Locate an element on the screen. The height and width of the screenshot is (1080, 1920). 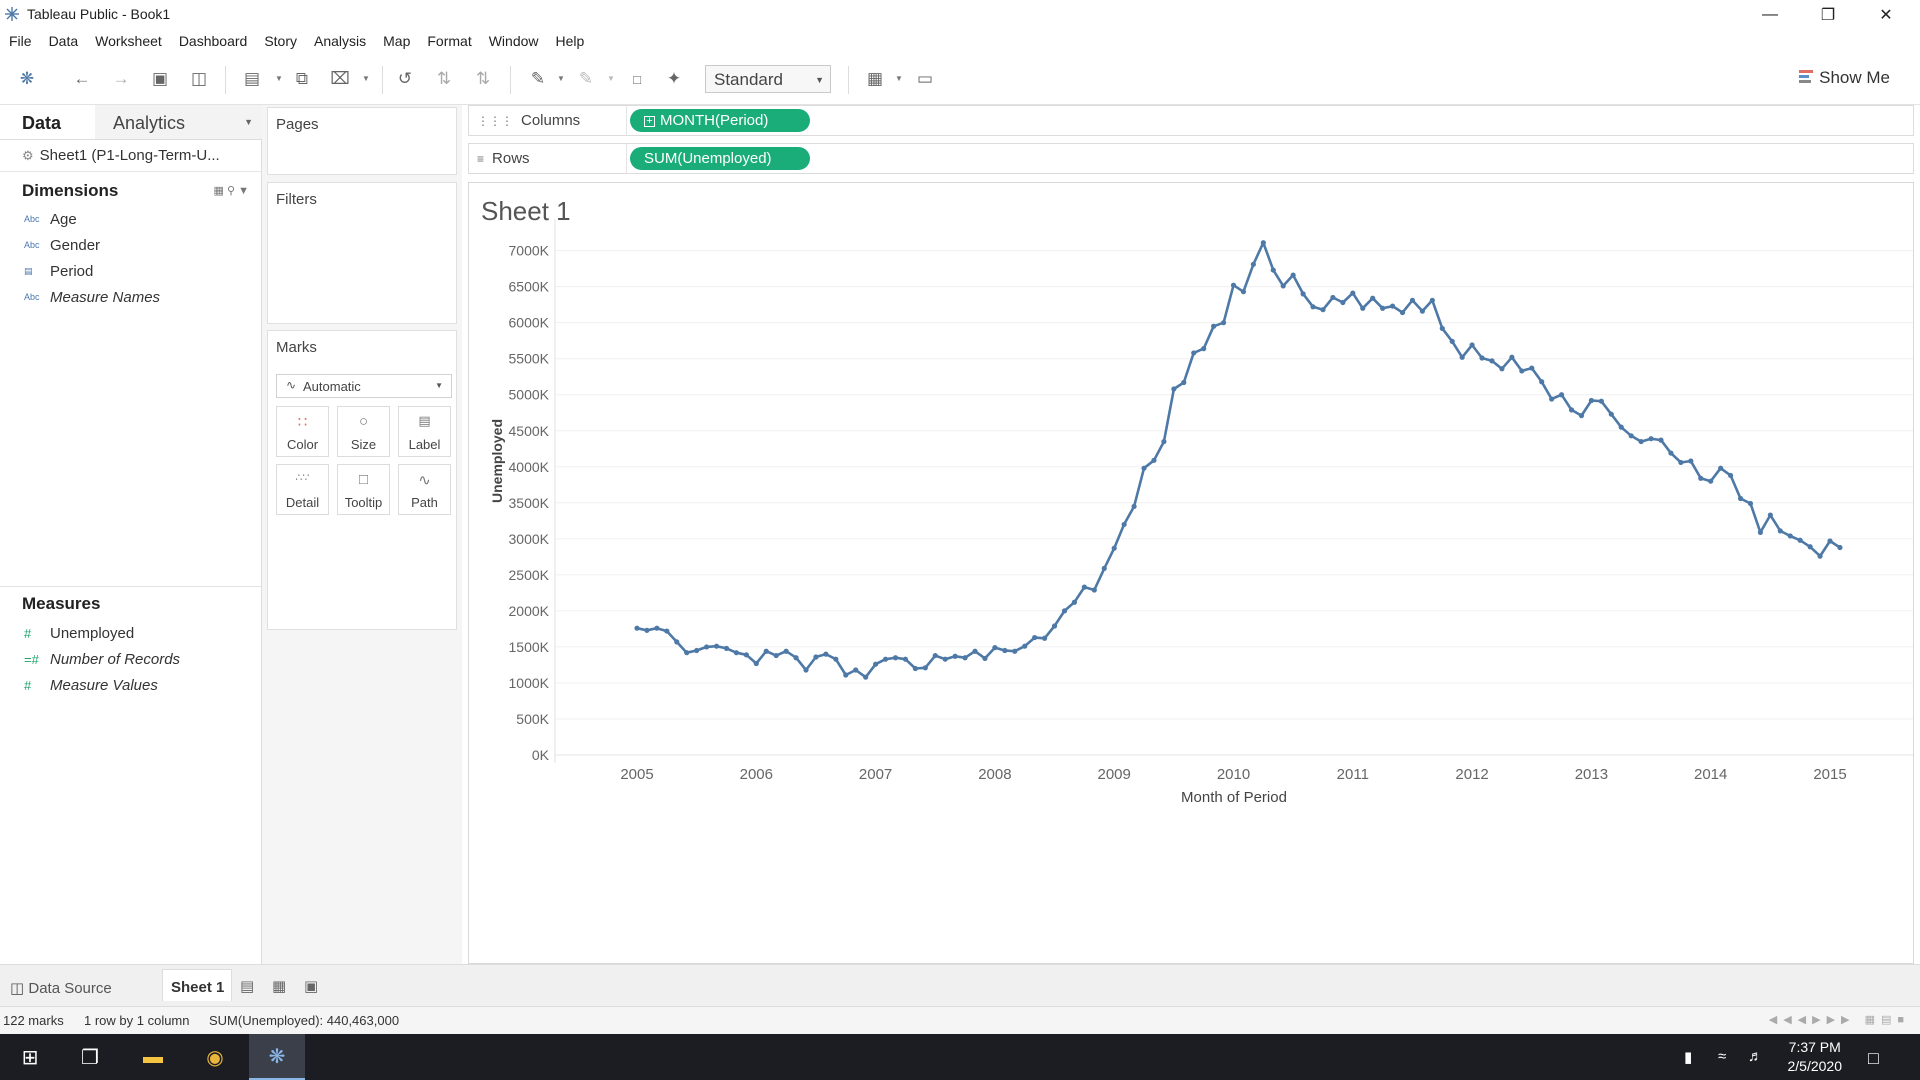
field-measure-names: Abc Measure Names is located at coordinates (130, 297).